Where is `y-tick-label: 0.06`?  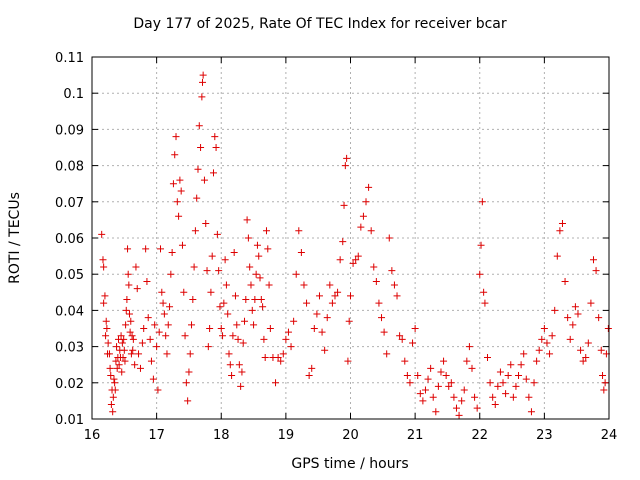
y-tick-label: 0.06 is located at coordinates (69, 239).